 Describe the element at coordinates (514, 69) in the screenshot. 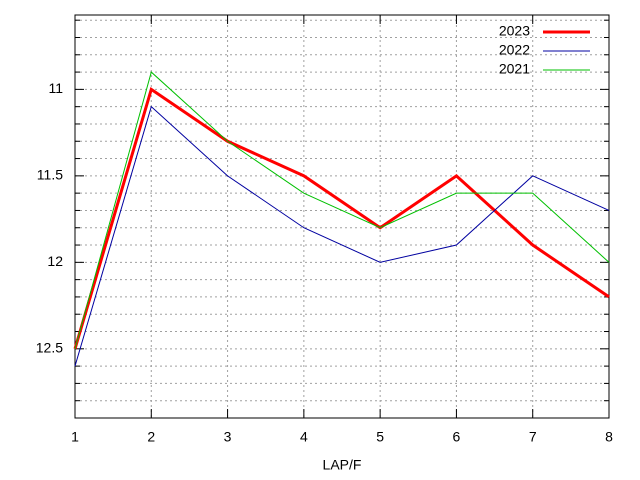

I see `legend-label: 2021` at that location.